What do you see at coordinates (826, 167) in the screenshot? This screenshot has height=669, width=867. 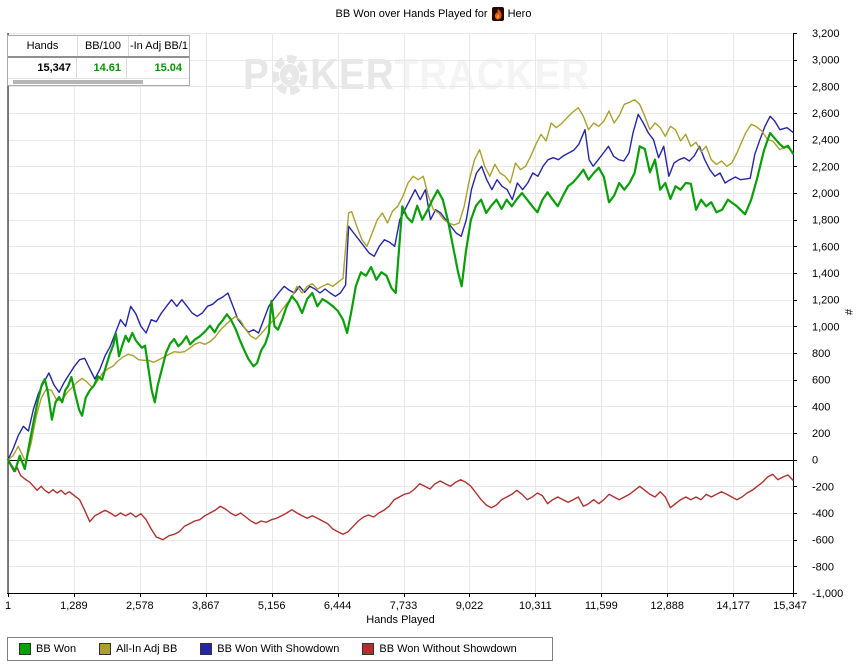 I see `y-tick-label: 2,200` at bounding box center [826, 167].